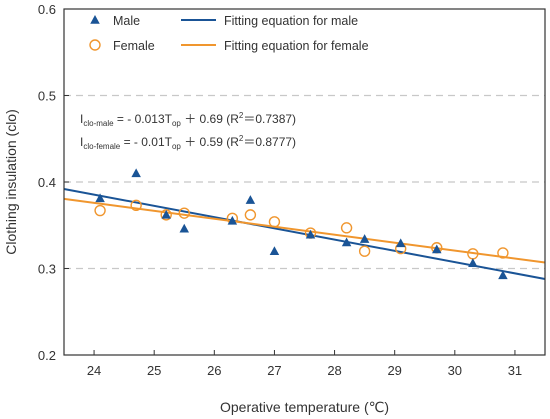 The width and height of the screenshot is (550, 419). I want to click on legend-male-label: Male, so click(126, 21).